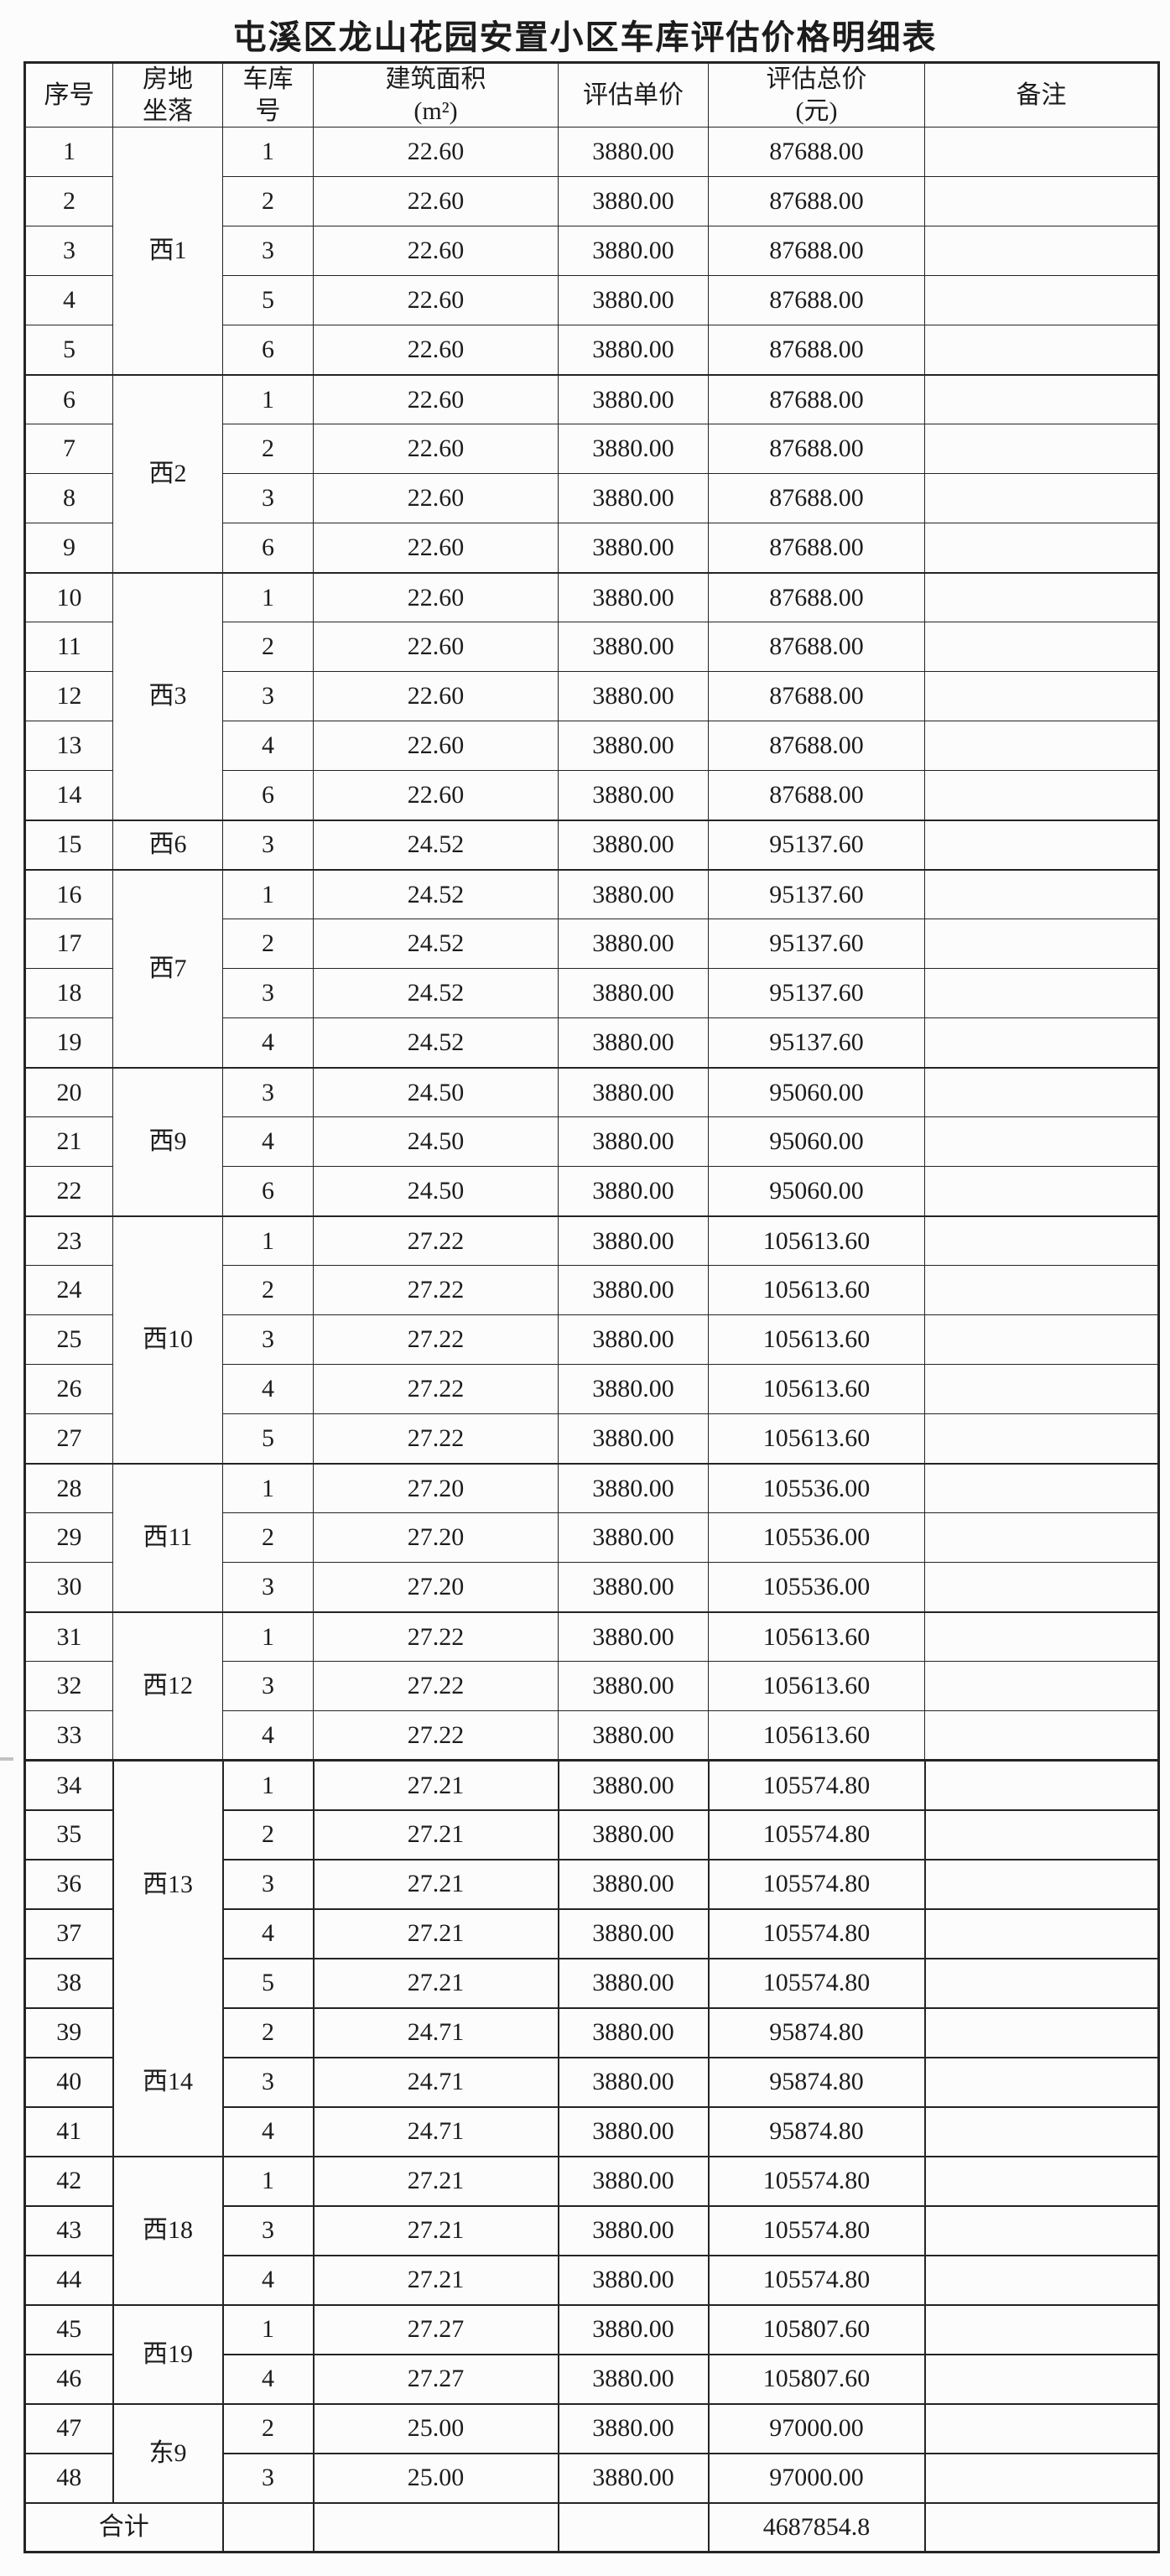 The height and width of the screenshot is (2576, 1170). What do you see at coordinates (591, 844) in the screenshot?
I see `table-row: 15 西6 3 24.52 3880.00 95137.60` at bounding box center [591, 844].